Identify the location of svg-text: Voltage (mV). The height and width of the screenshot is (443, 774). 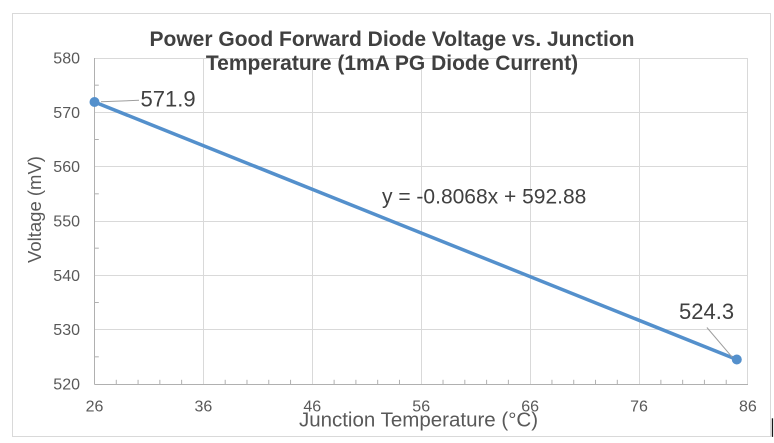
(34, 209).